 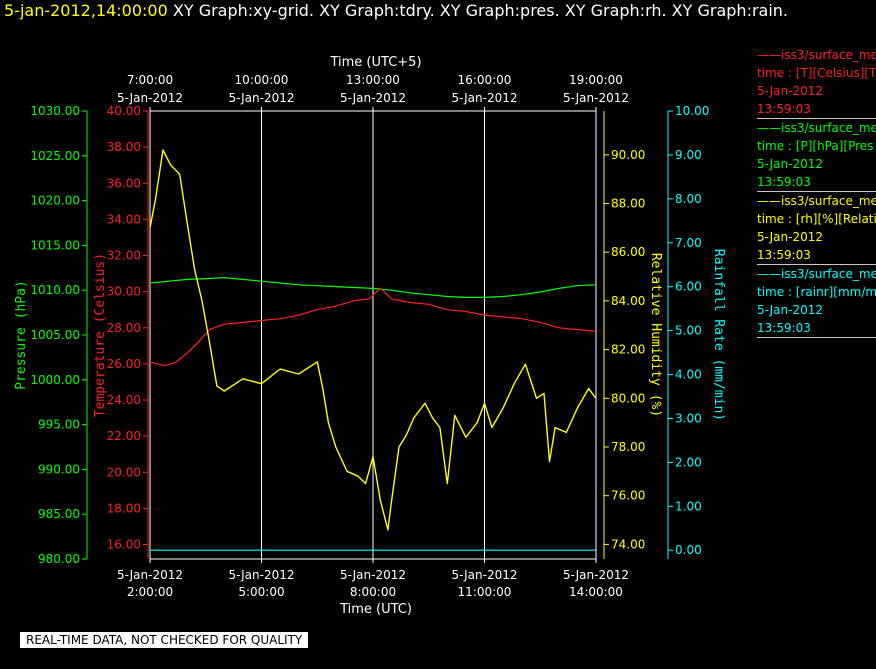 What do you see at coordinates (816, 219) in the screenshot?
I see `legend-entry-field: time : [rh][%][Relati` at bounding box center [816, 219].